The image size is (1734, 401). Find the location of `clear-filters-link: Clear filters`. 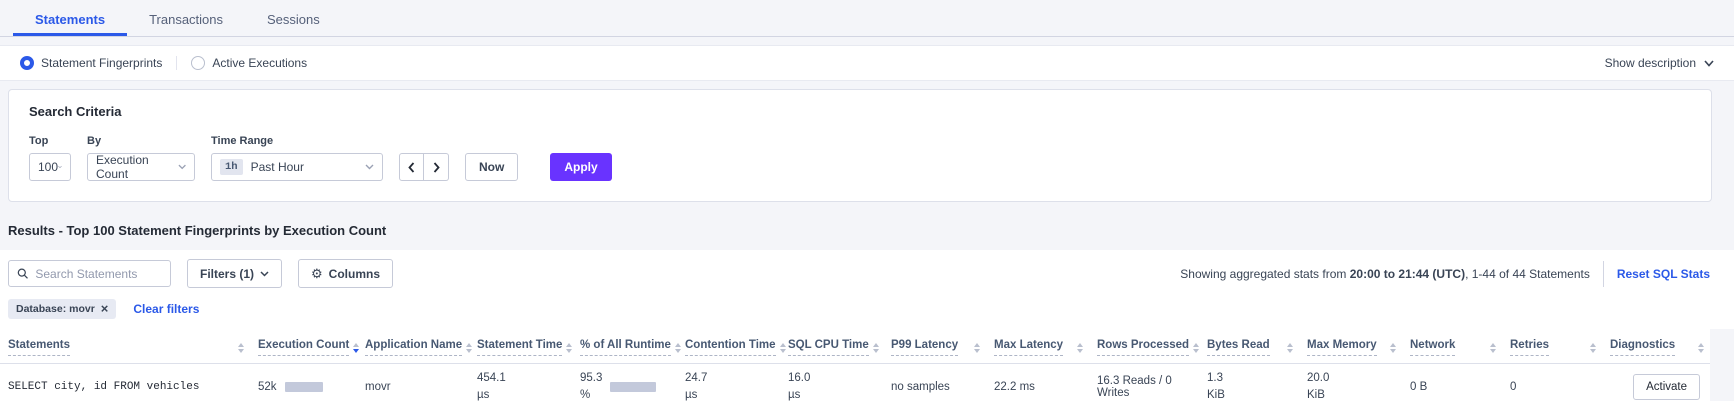

clear-filters-link: Clear filters is located at coordinates (166, 309).